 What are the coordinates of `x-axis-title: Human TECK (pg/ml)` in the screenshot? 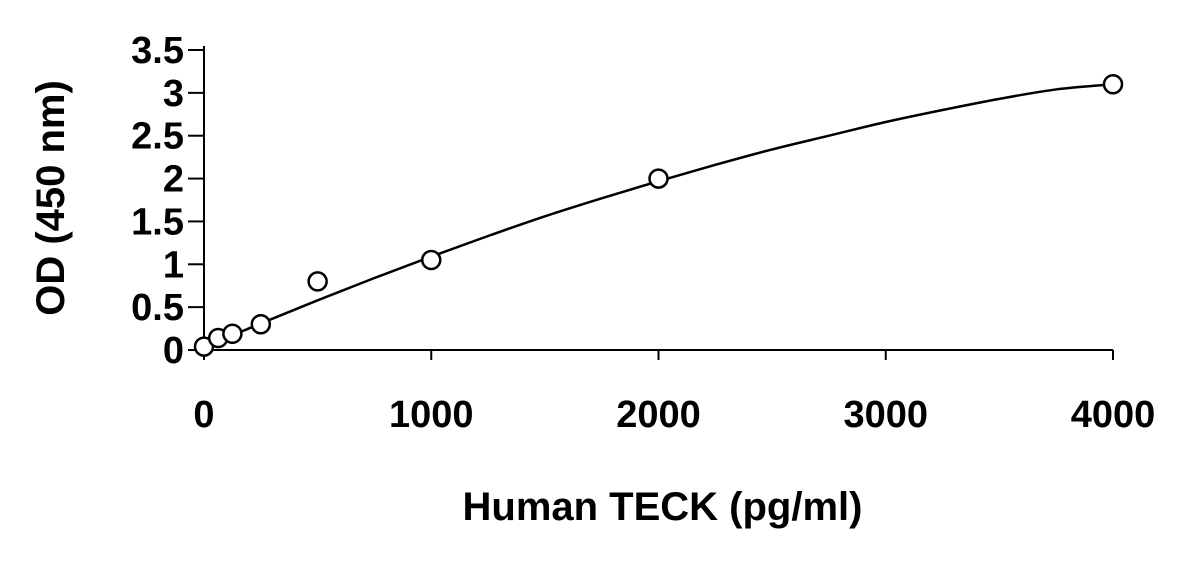 It's located at (663, 507).